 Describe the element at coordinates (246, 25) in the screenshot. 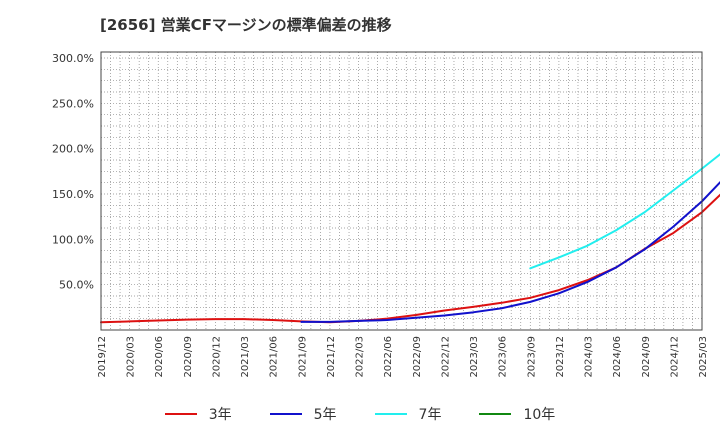

I see `chart-title: [2656] 営業CFマージンの標準偏差の推移` at that location.